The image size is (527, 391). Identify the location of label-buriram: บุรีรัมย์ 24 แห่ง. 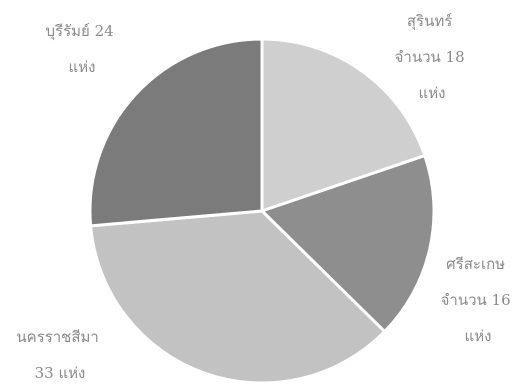
(82, 49).